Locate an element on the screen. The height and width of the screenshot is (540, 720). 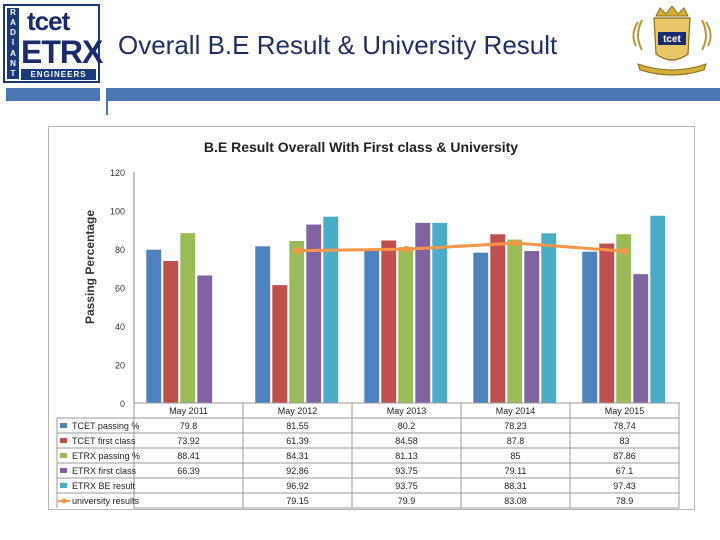
data-table-cell: 78.9 is located at coordinates (625, 501).